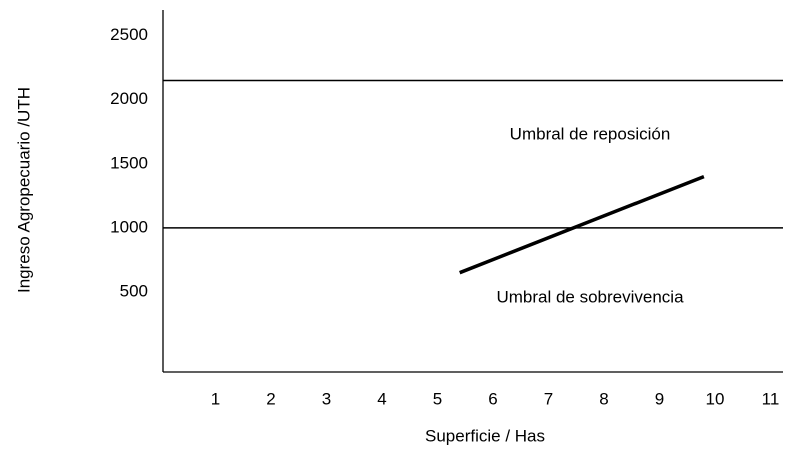  I want to click on data-line, so click(582, 224).